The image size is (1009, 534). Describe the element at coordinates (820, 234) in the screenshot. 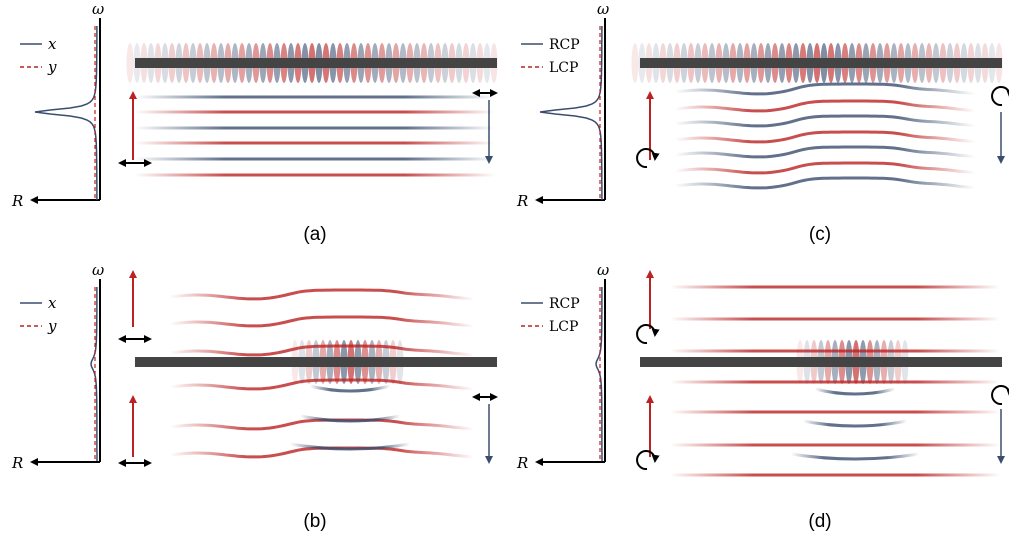

I see `panel-label: (c)` at that location.